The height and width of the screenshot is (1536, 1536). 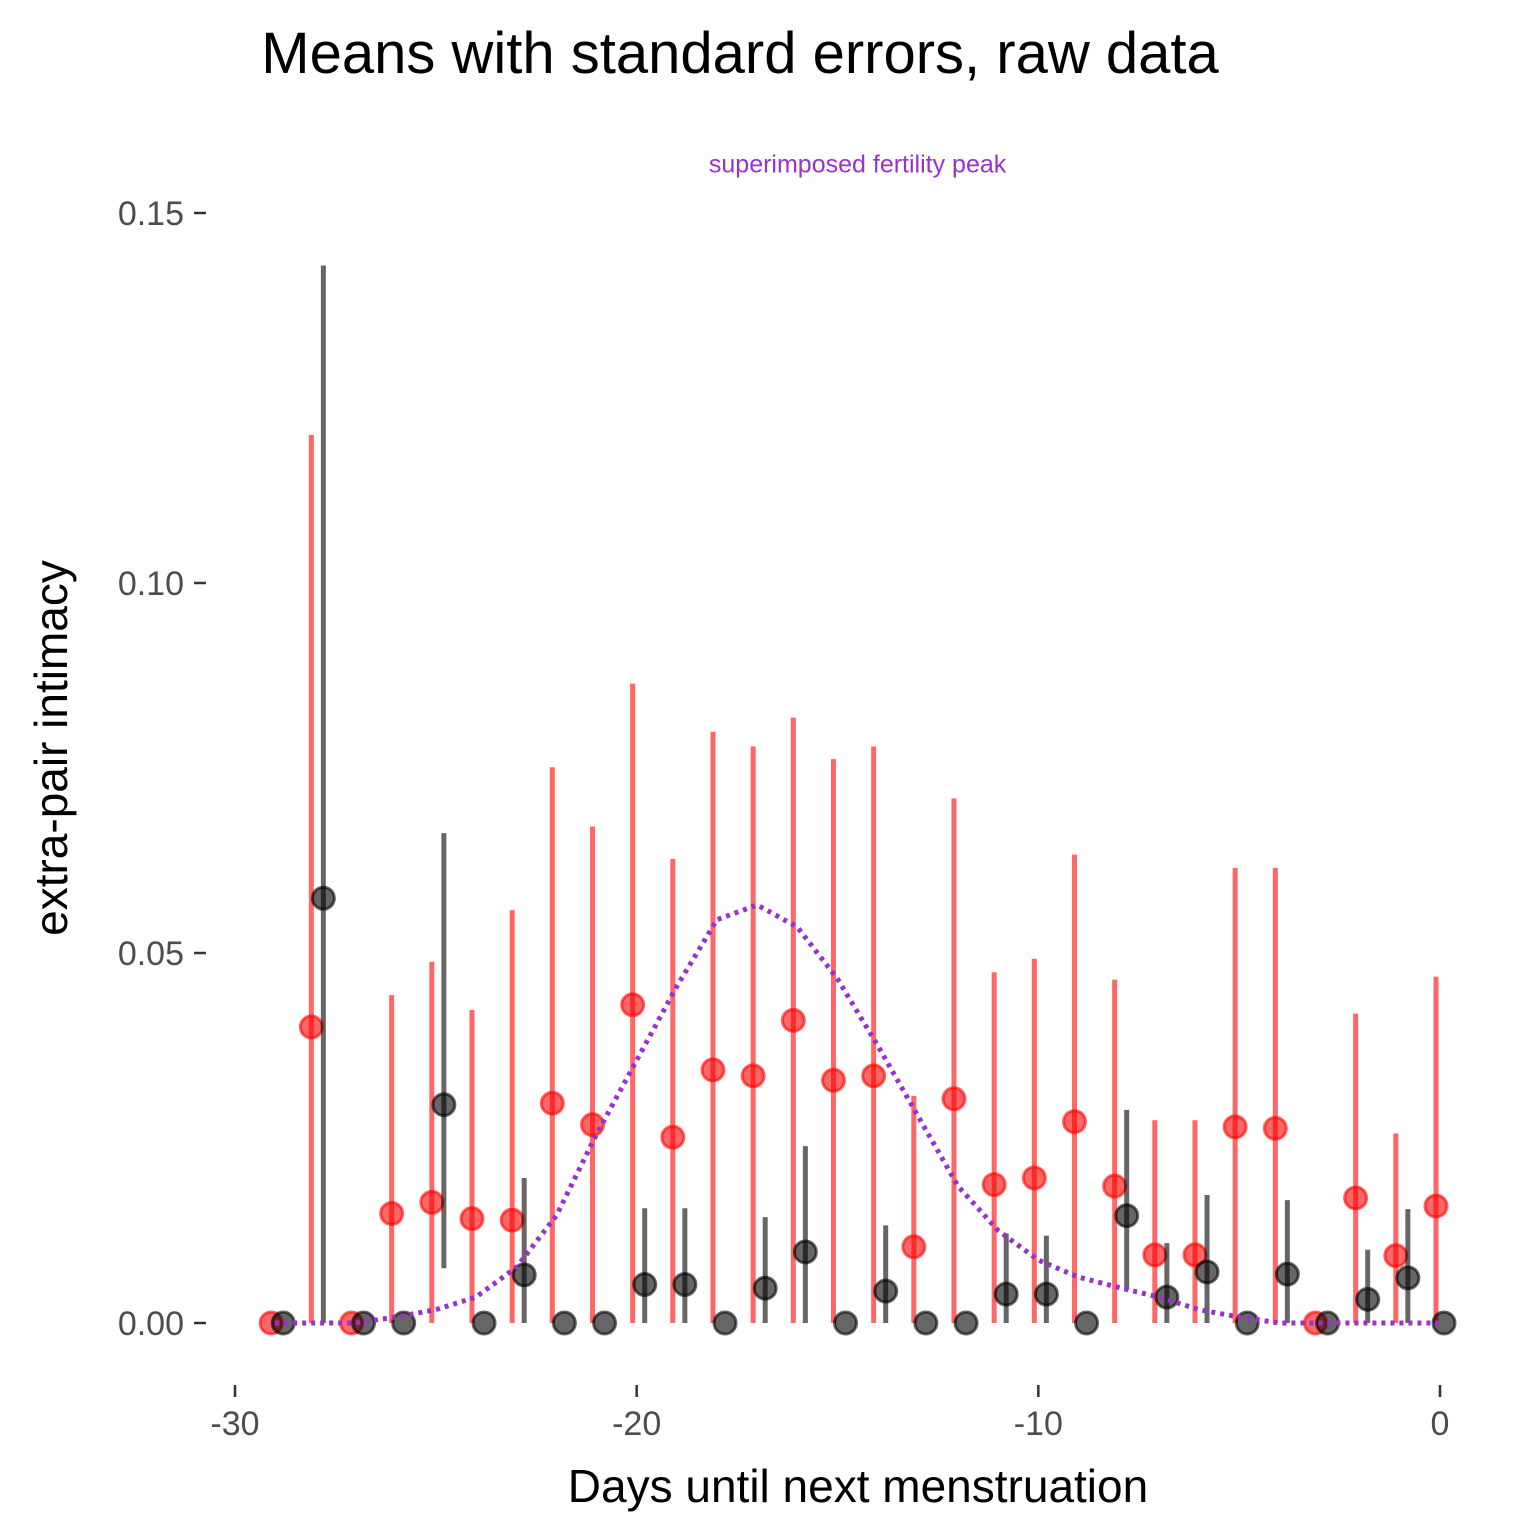 I want to click on y-axis: 0.00 0.05 0.10 0.15, so click(x=162, y=769).